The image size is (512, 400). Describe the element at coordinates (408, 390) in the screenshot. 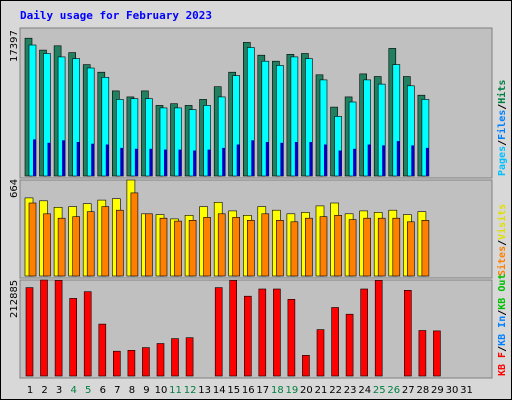

I see `day-tick-27: 27` at that location.